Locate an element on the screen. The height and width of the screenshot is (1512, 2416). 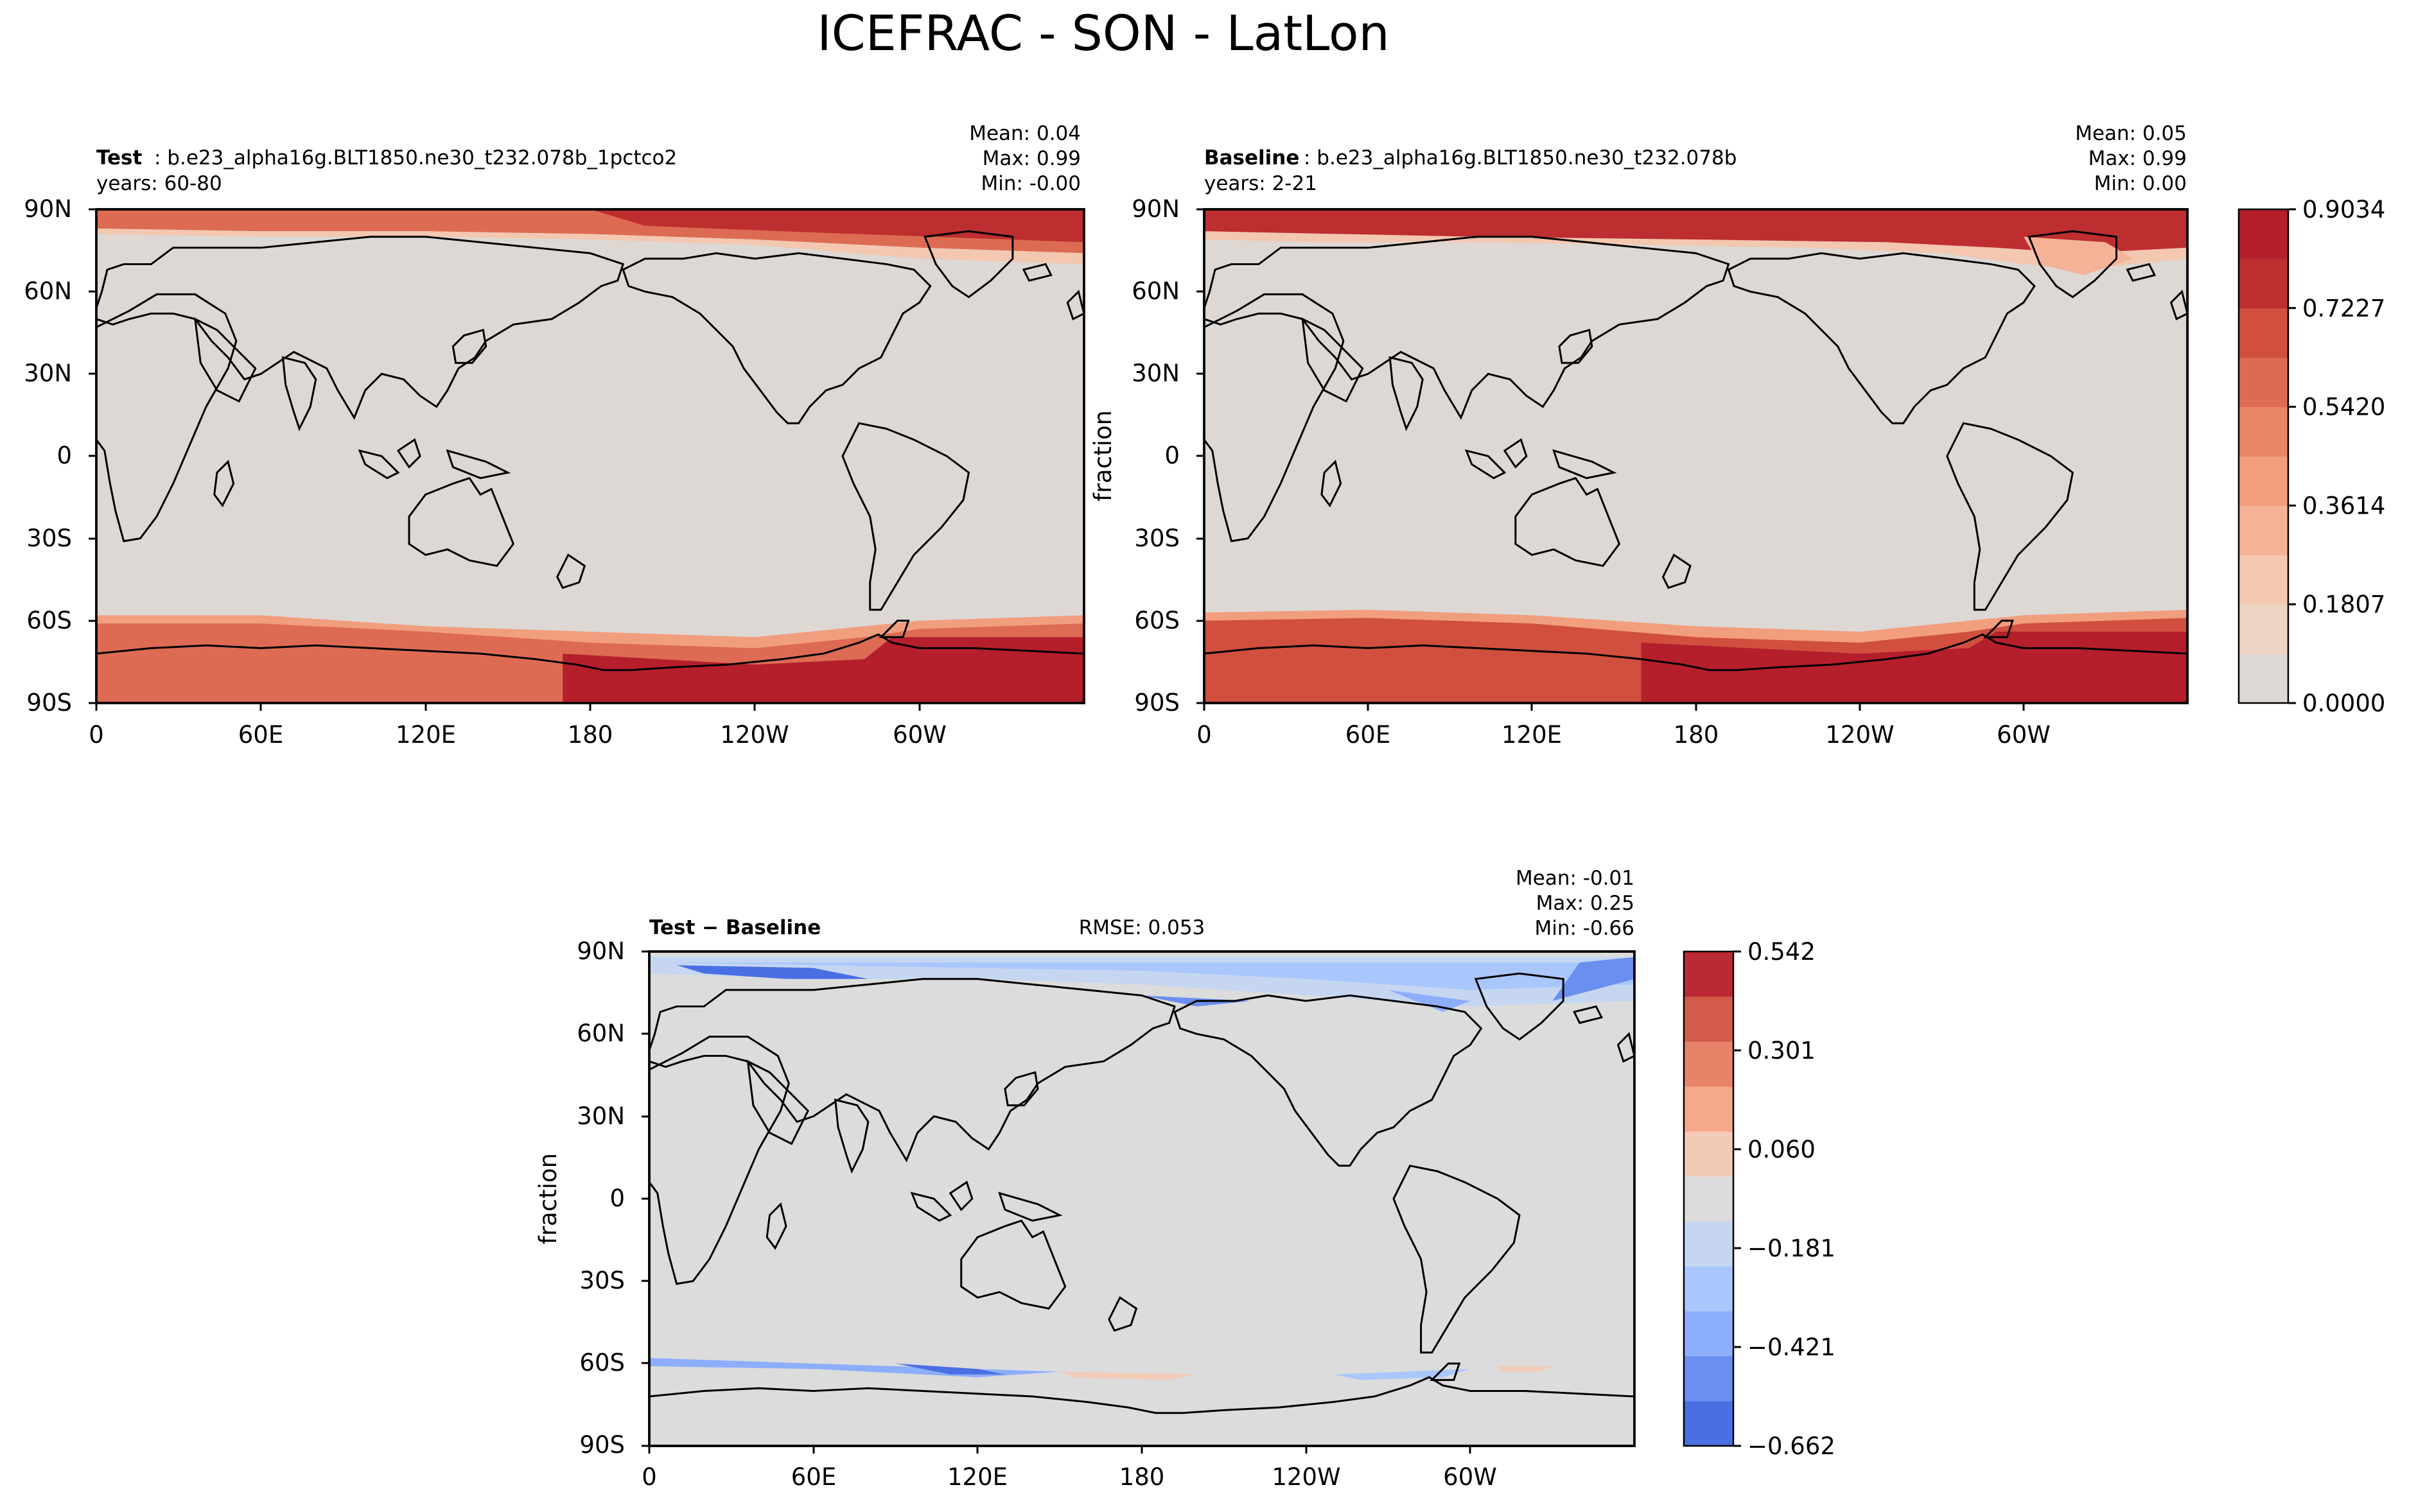
test-stat-min: Min: -0.00 is located at coordinates (1031, 183).